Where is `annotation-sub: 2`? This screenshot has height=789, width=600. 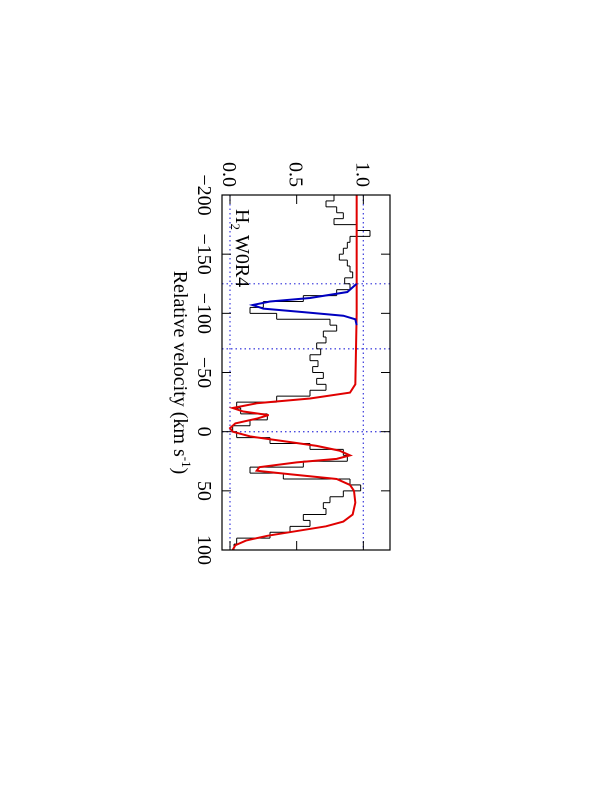
annotation-sub: 2 is located at coordinates (235, 226).